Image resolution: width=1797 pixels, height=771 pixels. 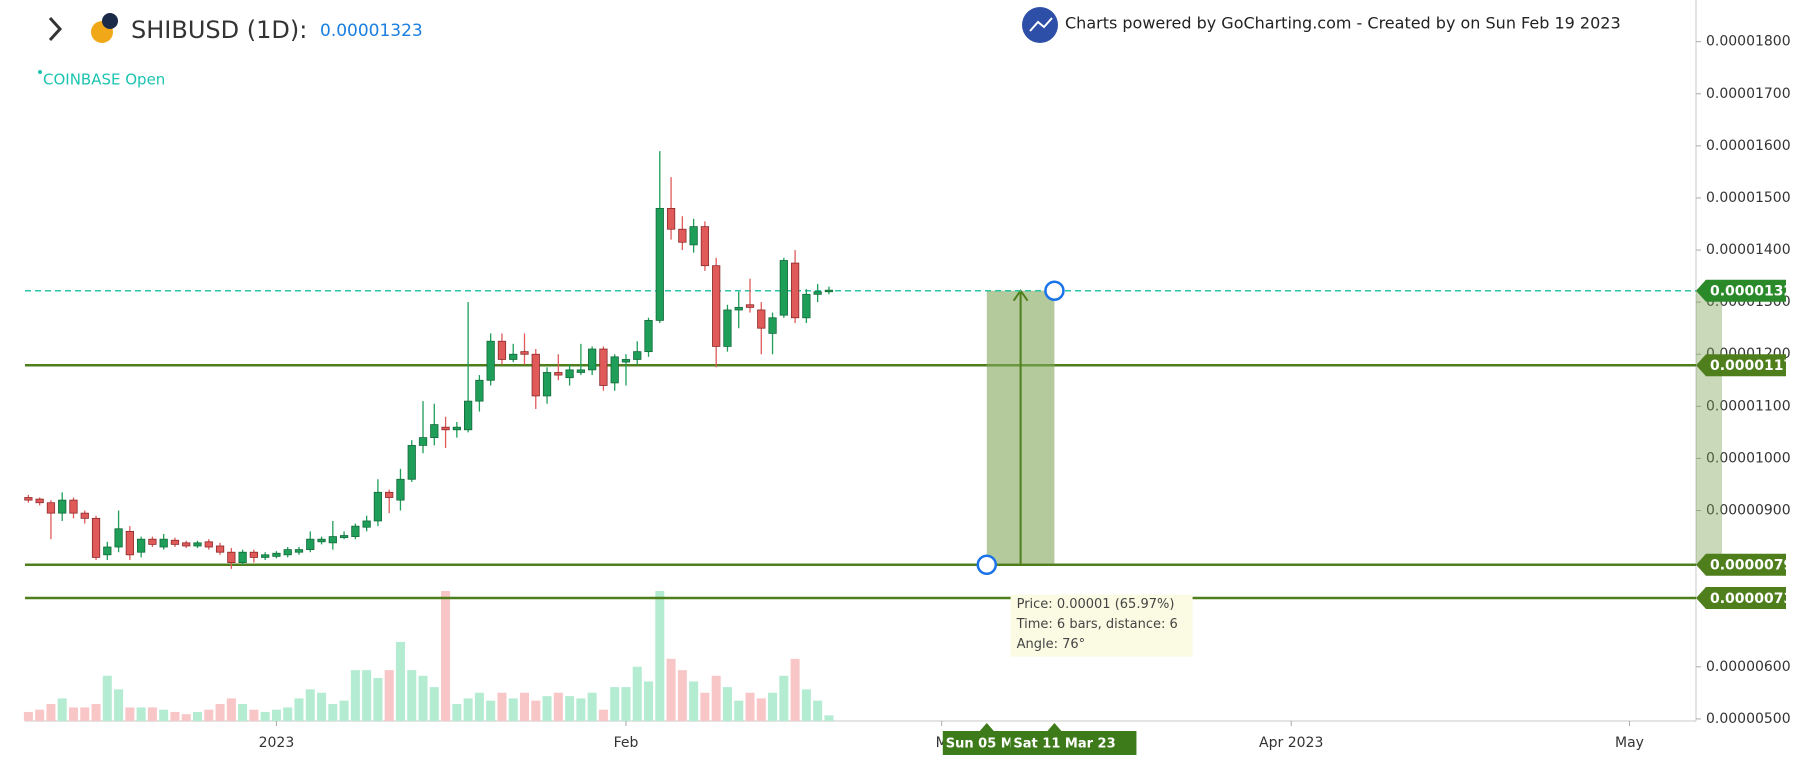 What do you see at coordinates (371, 31) in the screenshot?
I see `last-price: 0.00001323` at bounding box center [371, 31].